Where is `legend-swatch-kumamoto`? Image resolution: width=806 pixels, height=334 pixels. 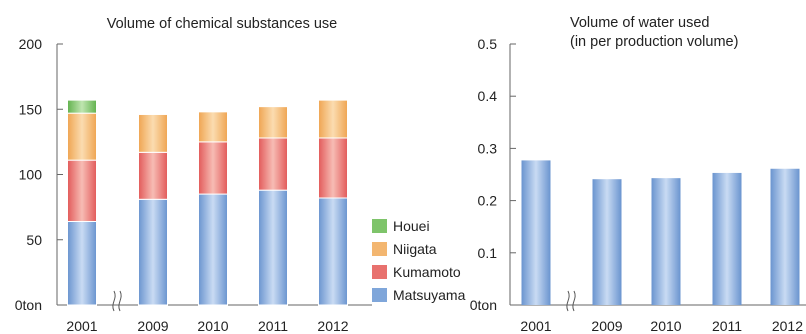 legend-swatch-kumamoto is located at coordinates (379, 272).